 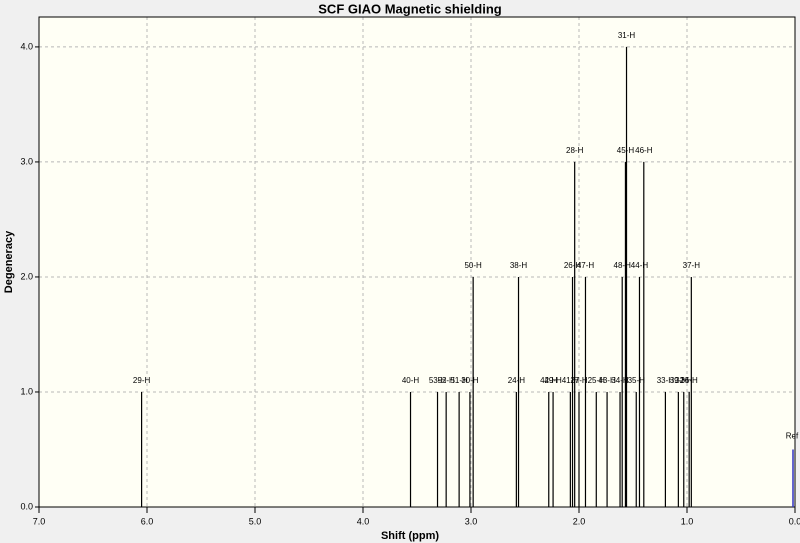 What do you see at coordinates (679, 380) in the screenshot?
I see `peak-label: 39-H` at bounding box center [679, 380].